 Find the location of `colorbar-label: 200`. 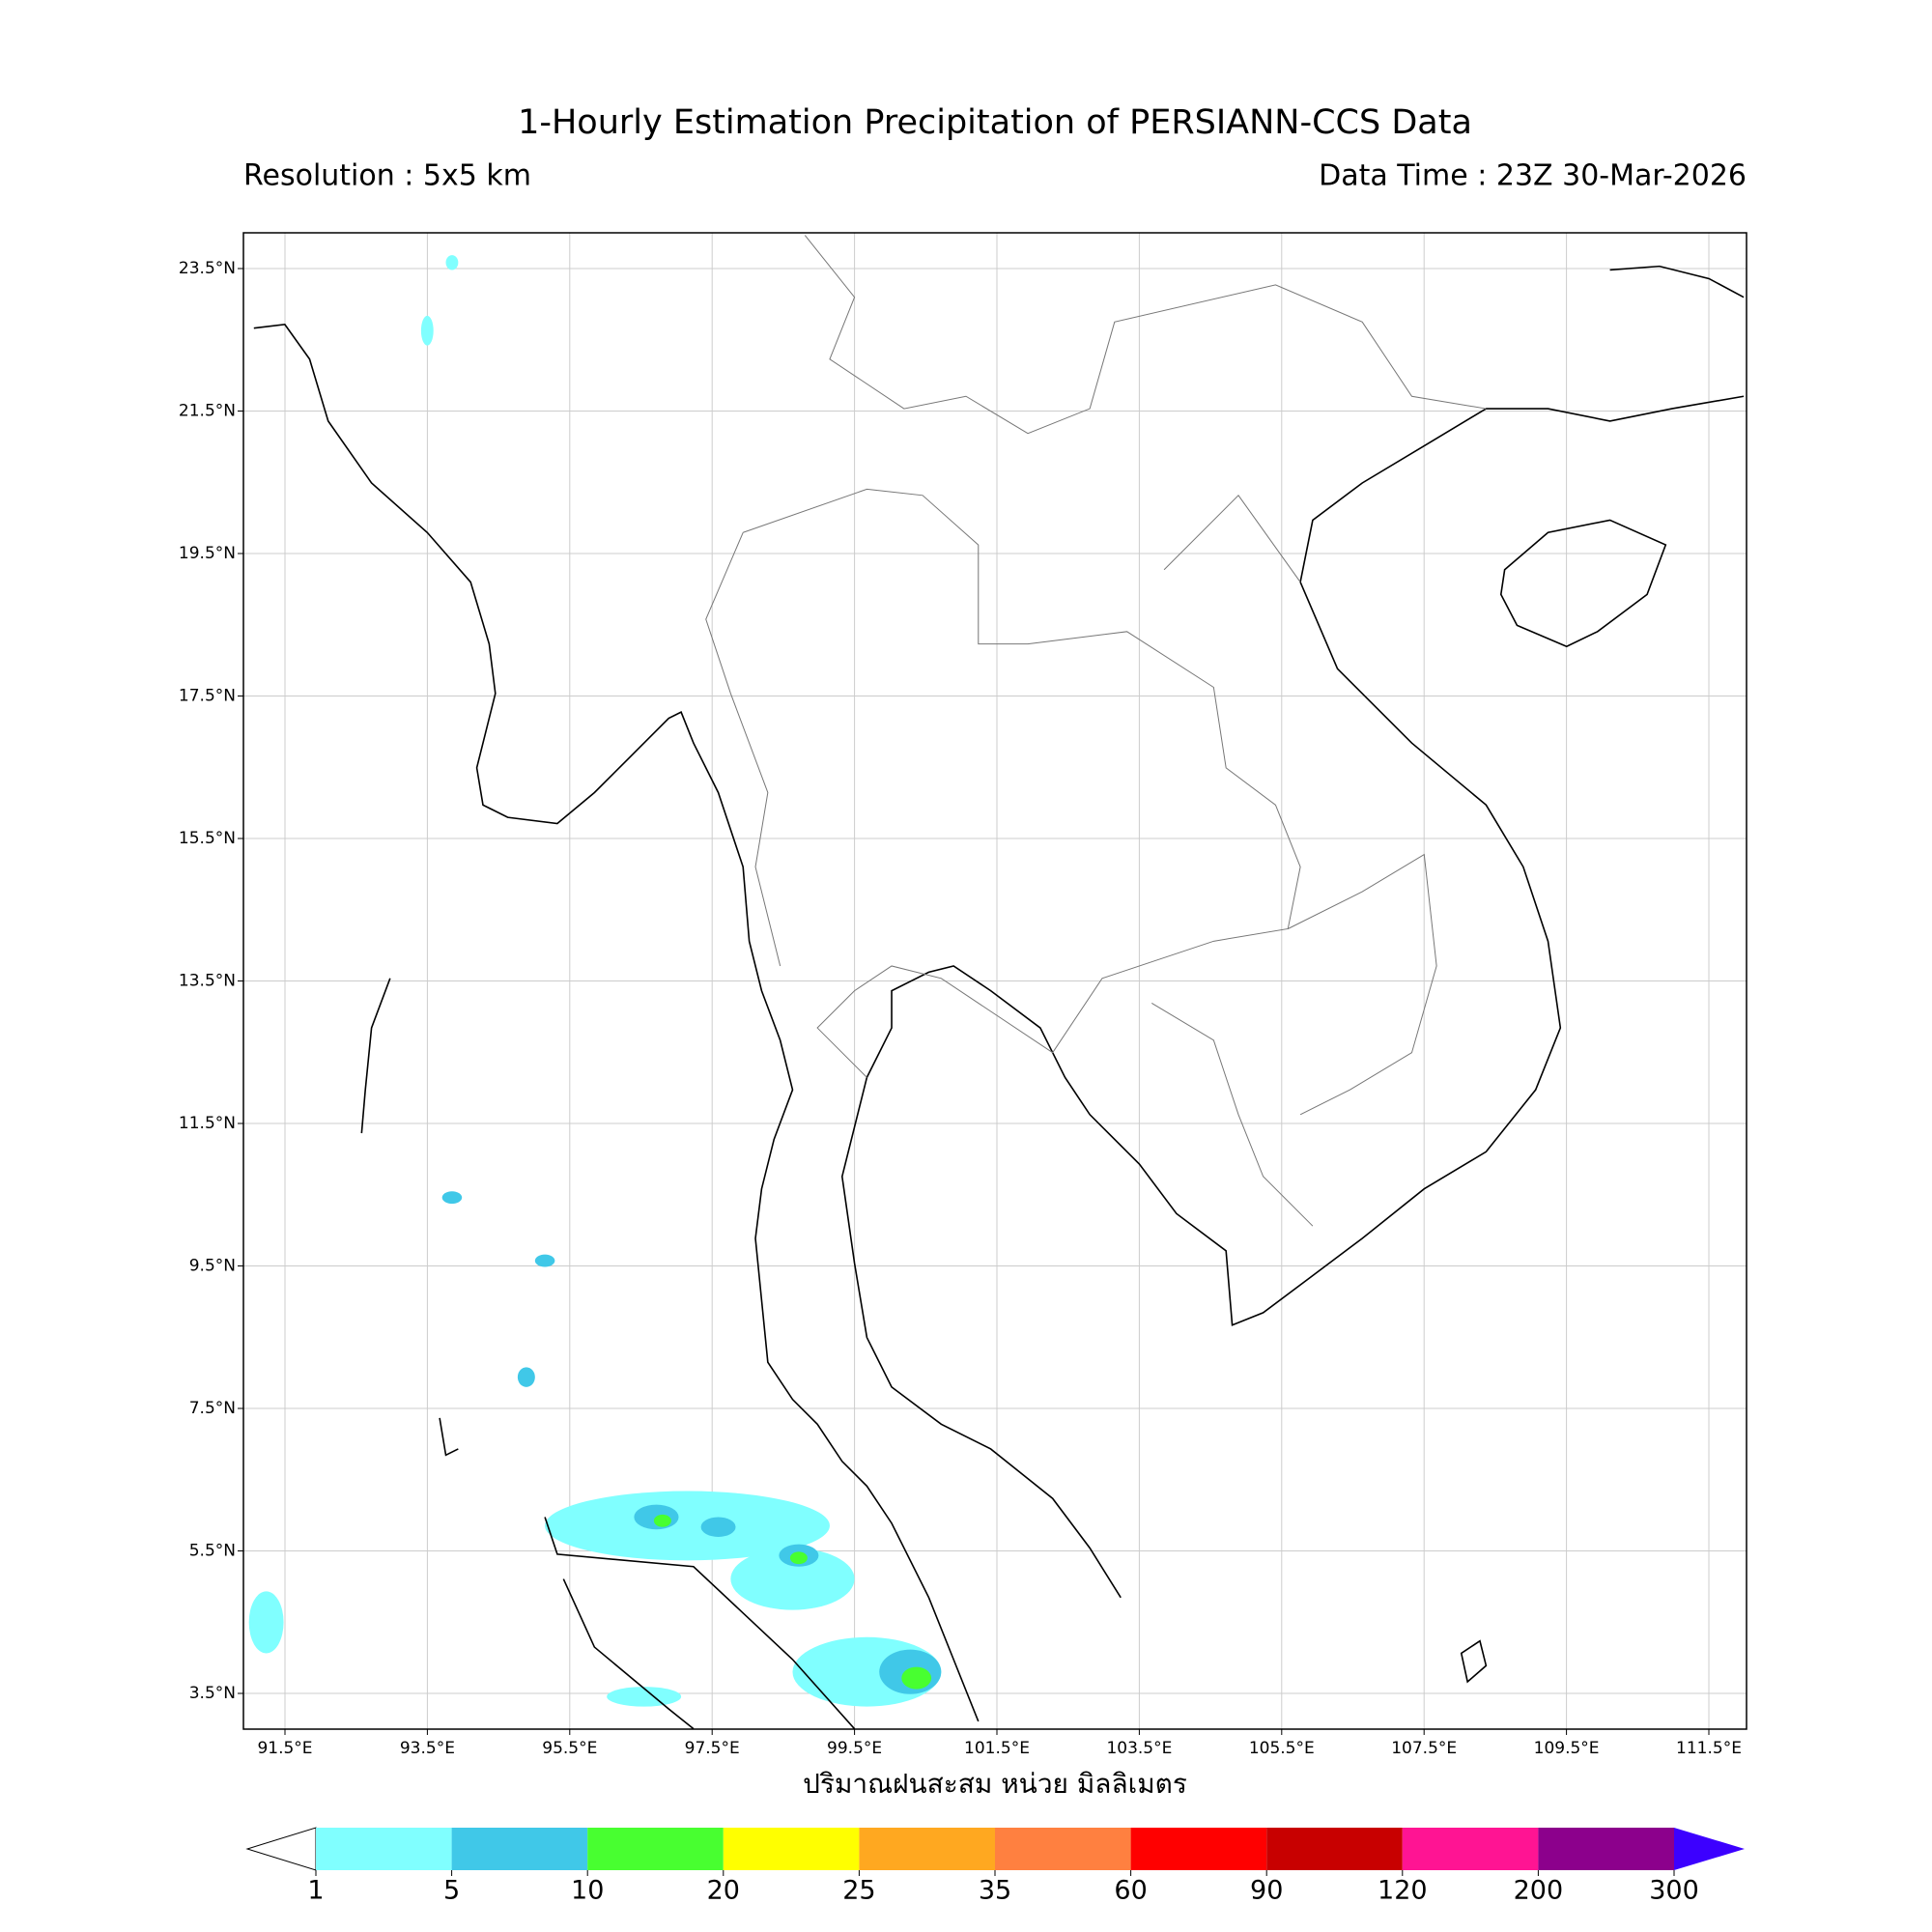

colorbar-label: 200 is located at coordinates (1539, 1891).